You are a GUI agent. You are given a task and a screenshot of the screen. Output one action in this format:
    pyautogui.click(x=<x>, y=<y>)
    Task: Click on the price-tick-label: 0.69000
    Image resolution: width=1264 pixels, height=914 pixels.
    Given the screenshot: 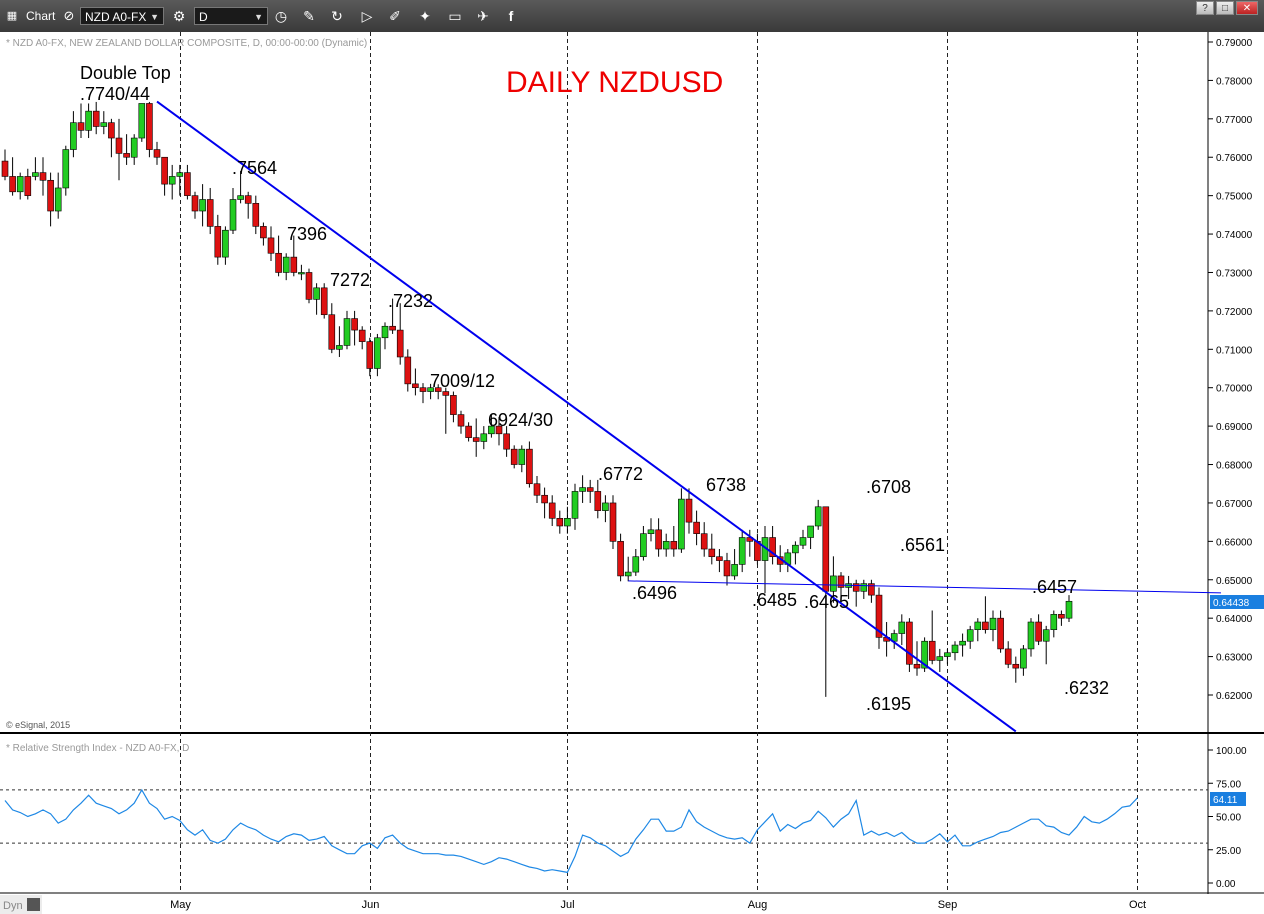 What is the action you would take?
    pyautogui.click(x=1234, y=427)
    